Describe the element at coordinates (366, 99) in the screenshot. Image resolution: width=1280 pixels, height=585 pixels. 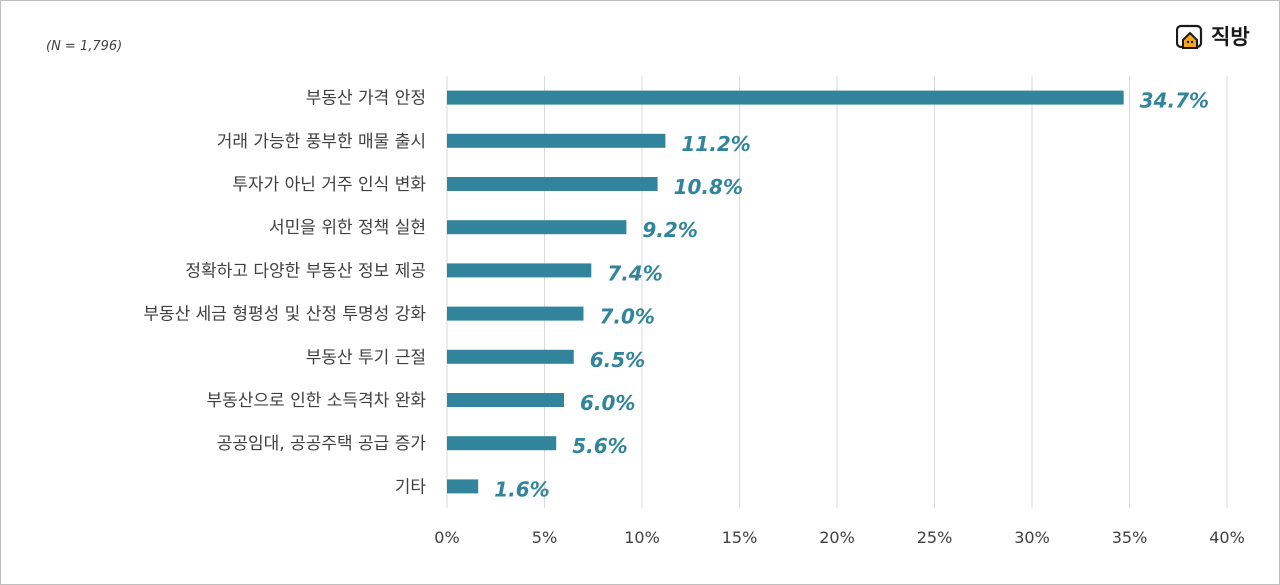
I see `category-label: 부동산 가격 안정` at that location.